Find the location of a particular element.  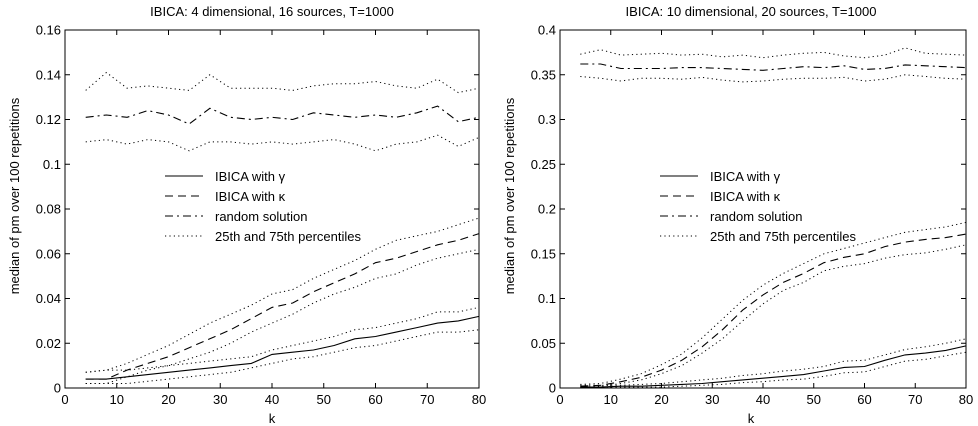

y-tick-label: 0.3 is located at coordinates (547, 119).